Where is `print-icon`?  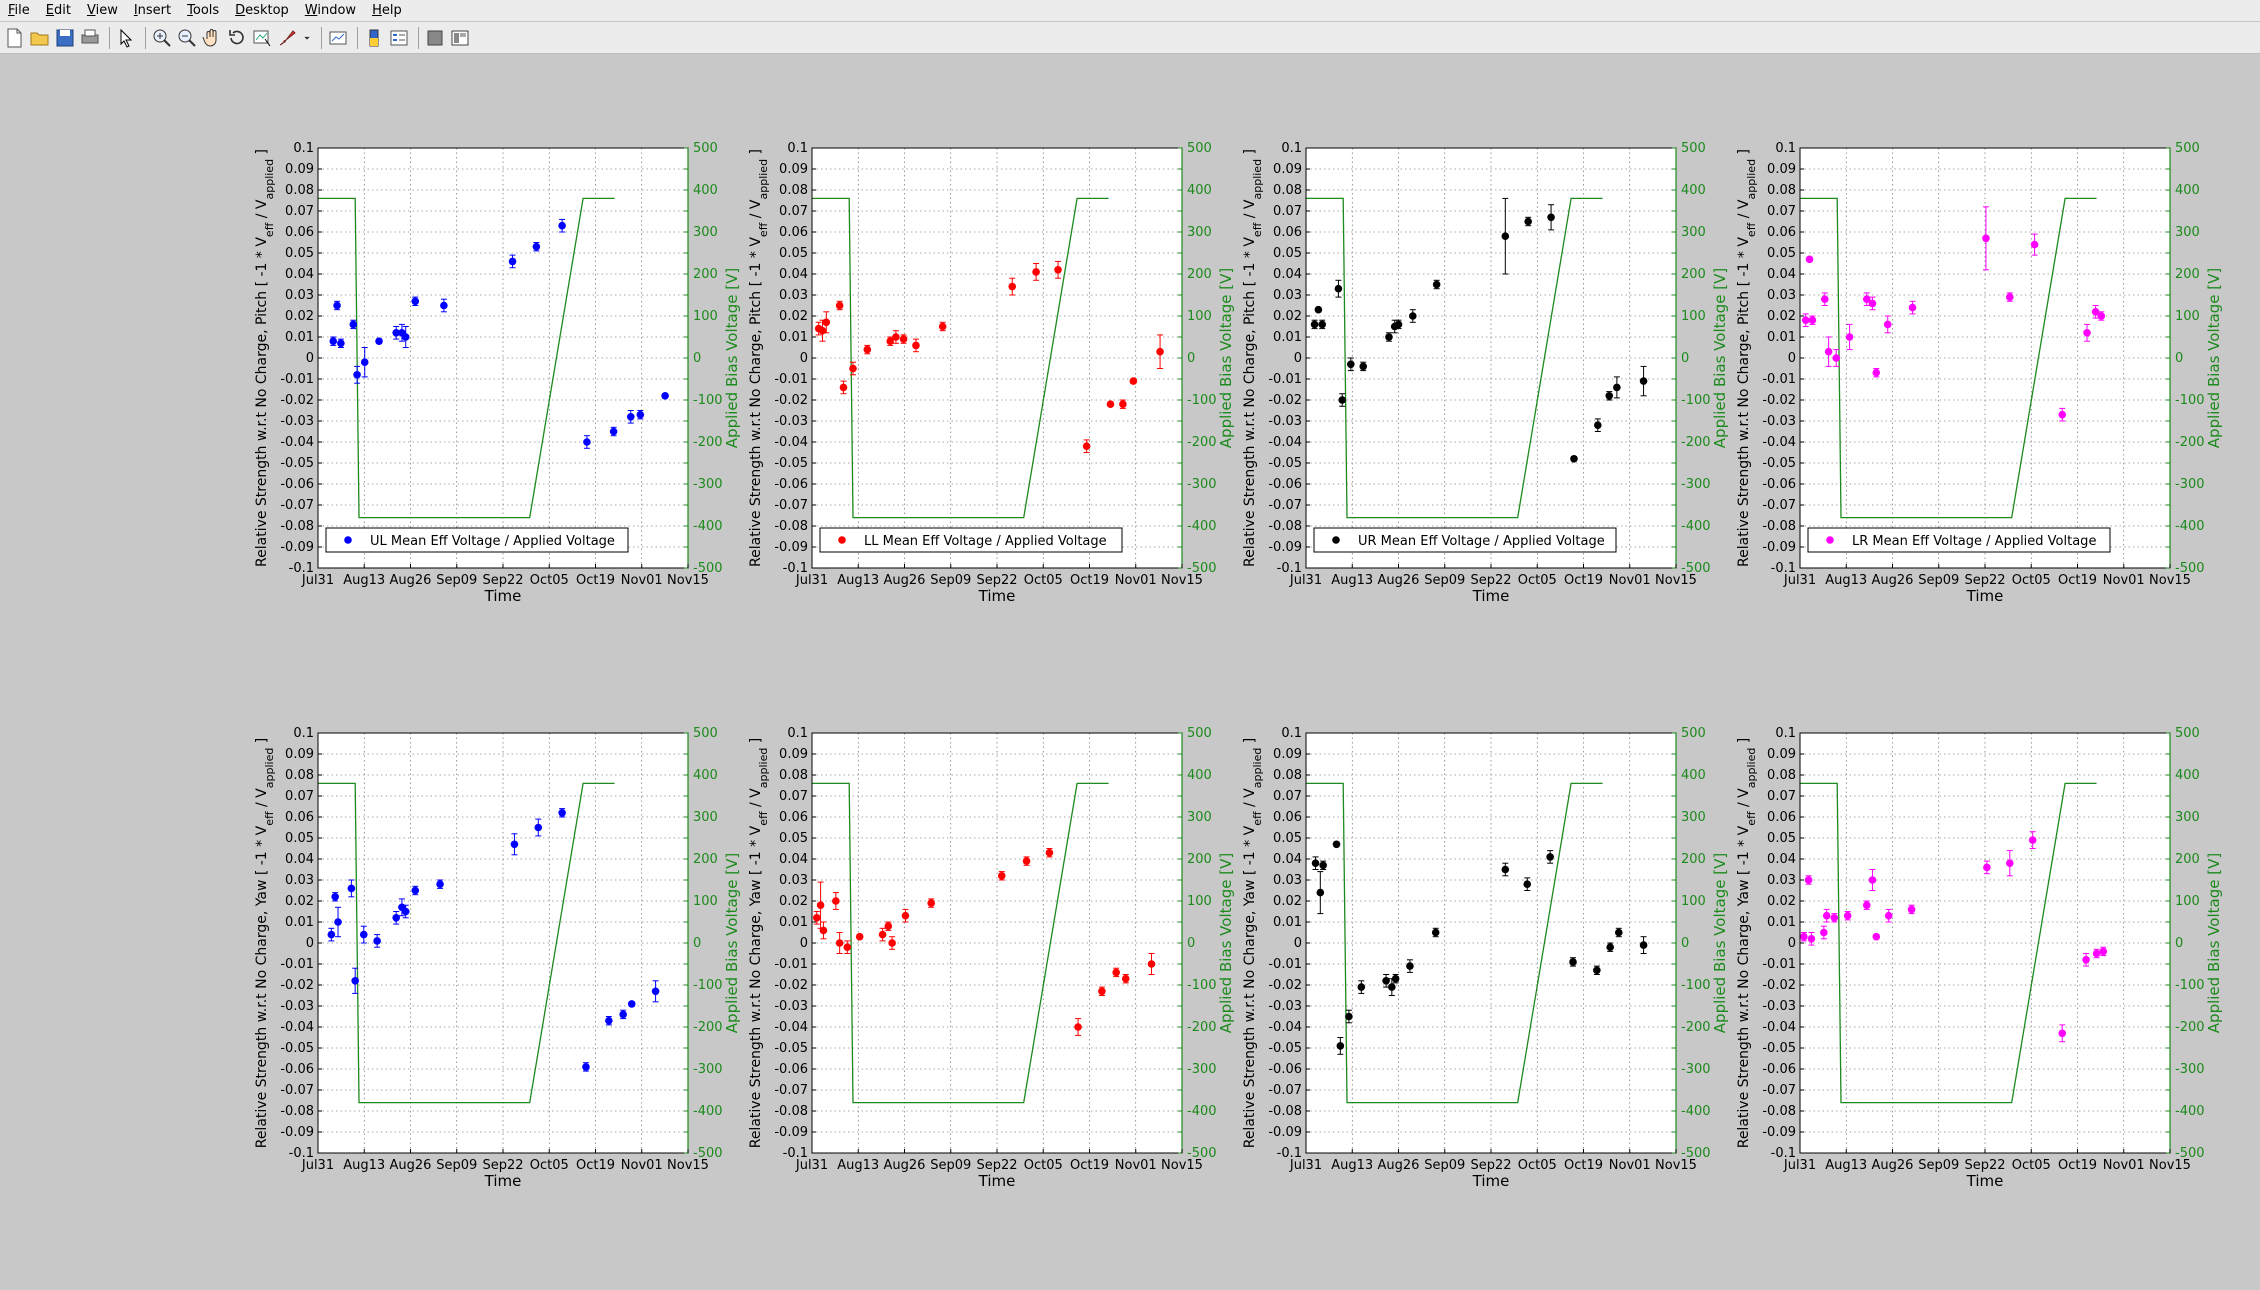
print-icon is located at coordinates (90, 38).